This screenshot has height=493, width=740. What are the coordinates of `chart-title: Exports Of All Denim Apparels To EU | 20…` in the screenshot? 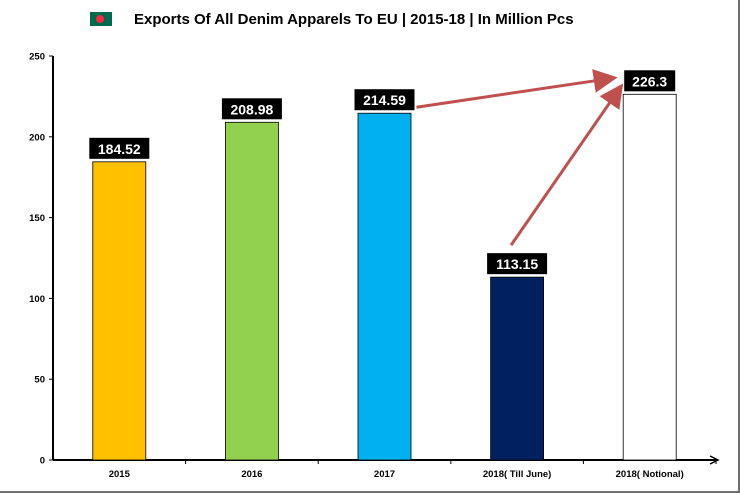 It's located at (354, 19).